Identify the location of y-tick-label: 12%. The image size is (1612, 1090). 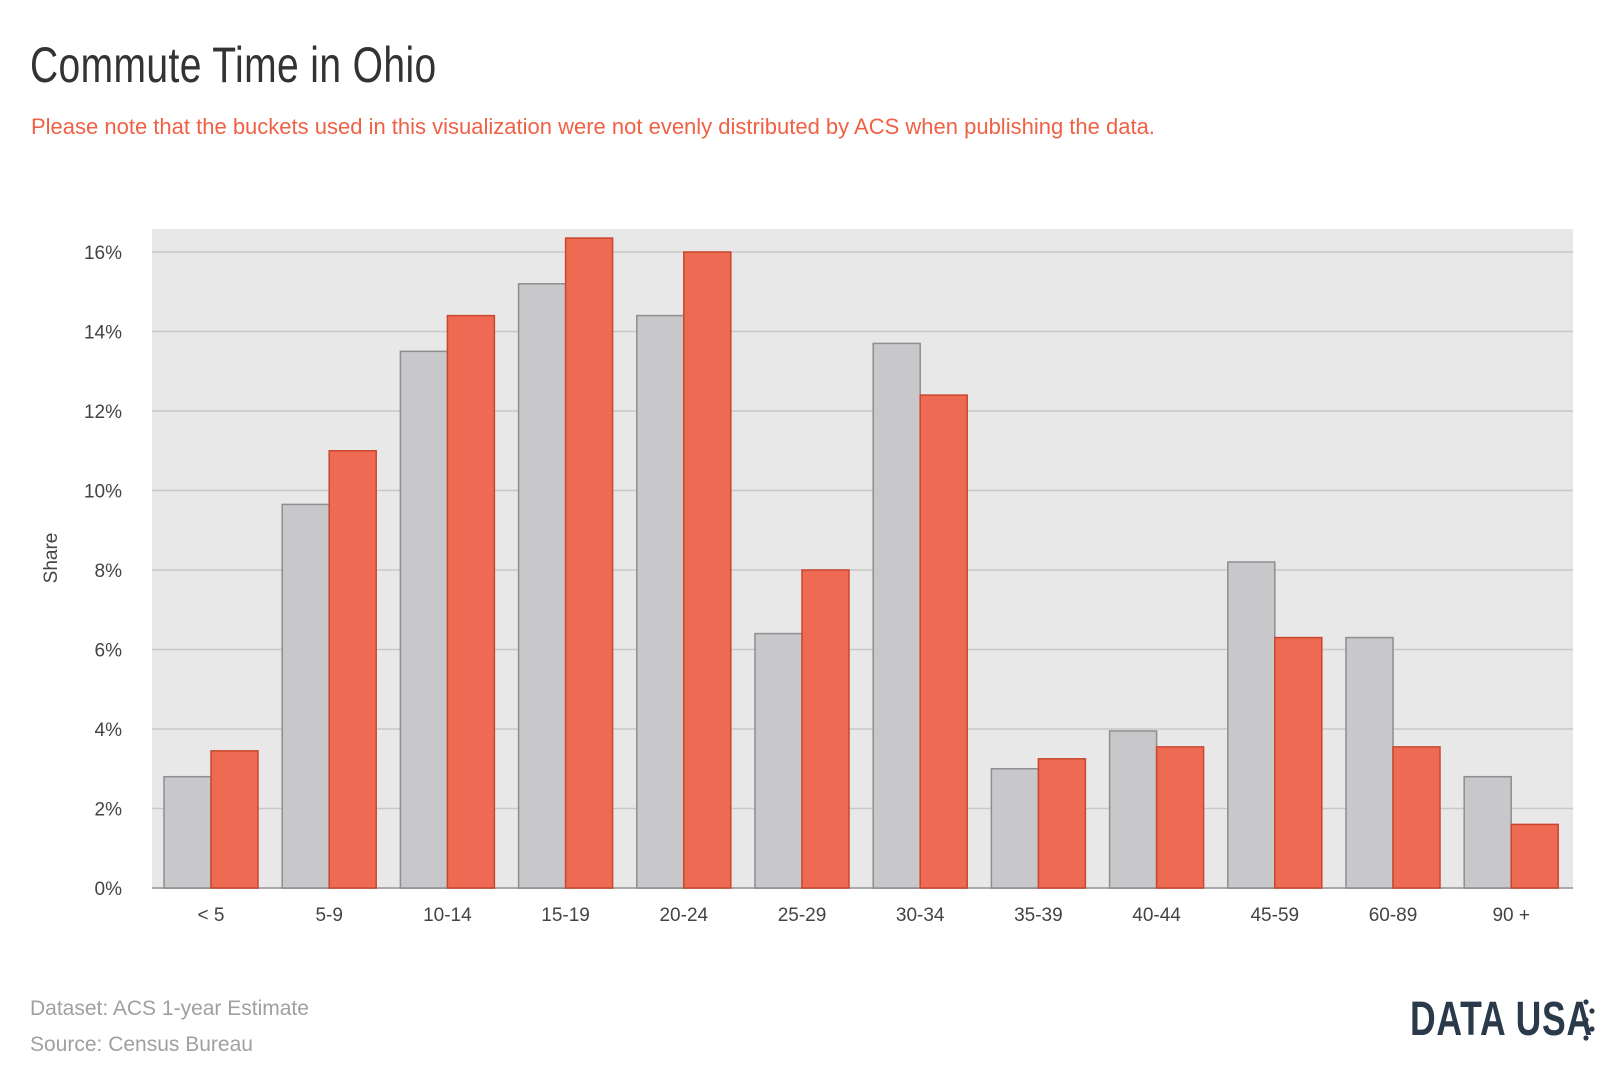
(103, 412).